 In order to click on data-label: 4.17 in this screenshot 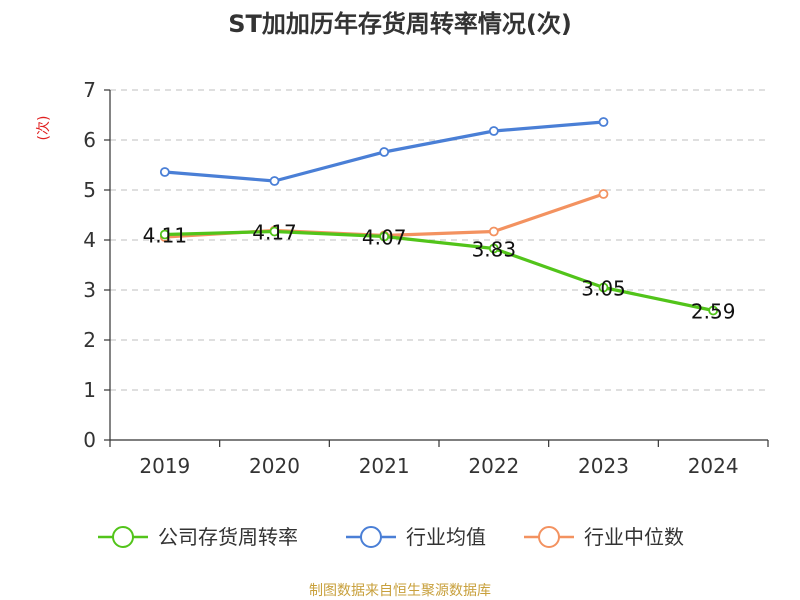, I will do `click(274, 233)`.